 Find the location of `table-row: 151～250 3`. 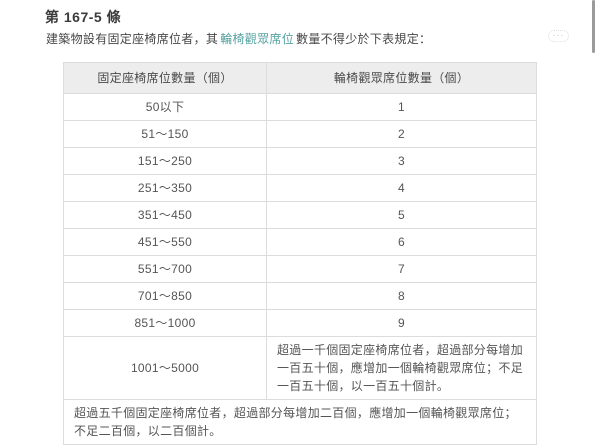

table-row: 151～250 3 is located at coordinates (300, 161).